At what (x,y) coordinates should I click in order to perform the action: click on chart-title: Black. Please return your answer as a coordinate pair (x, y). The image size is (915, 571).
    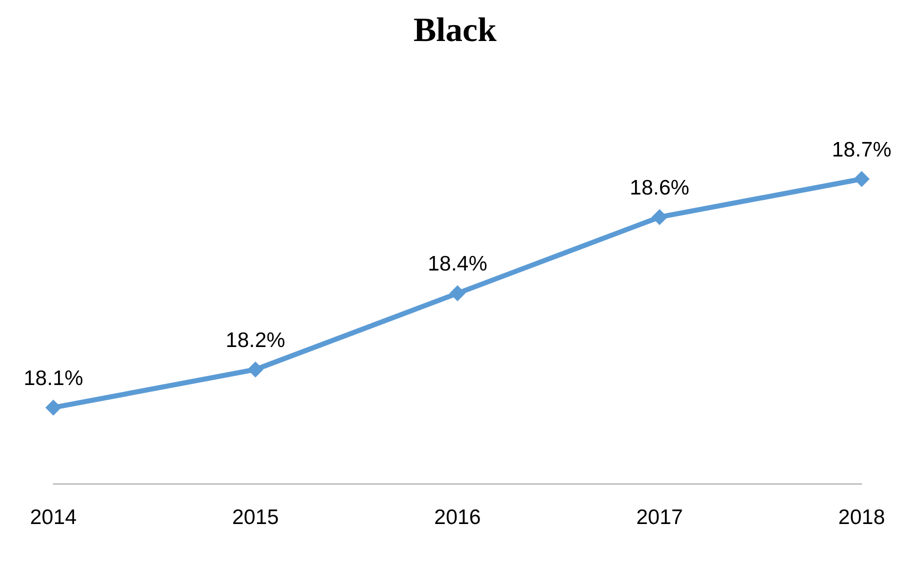
    Looking at the image, I should click on (455, 31).